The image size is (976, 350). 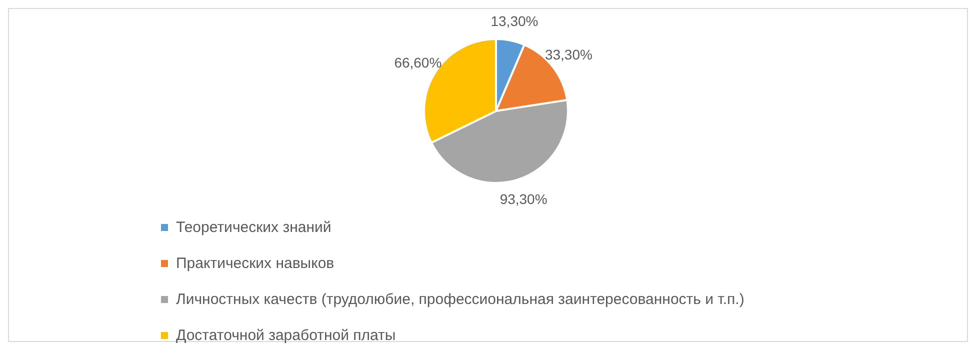 What do you see at coordinates (514, 20) in the screenshot?
I see `data-label: 13,30%` at bounding box center [514, 20].